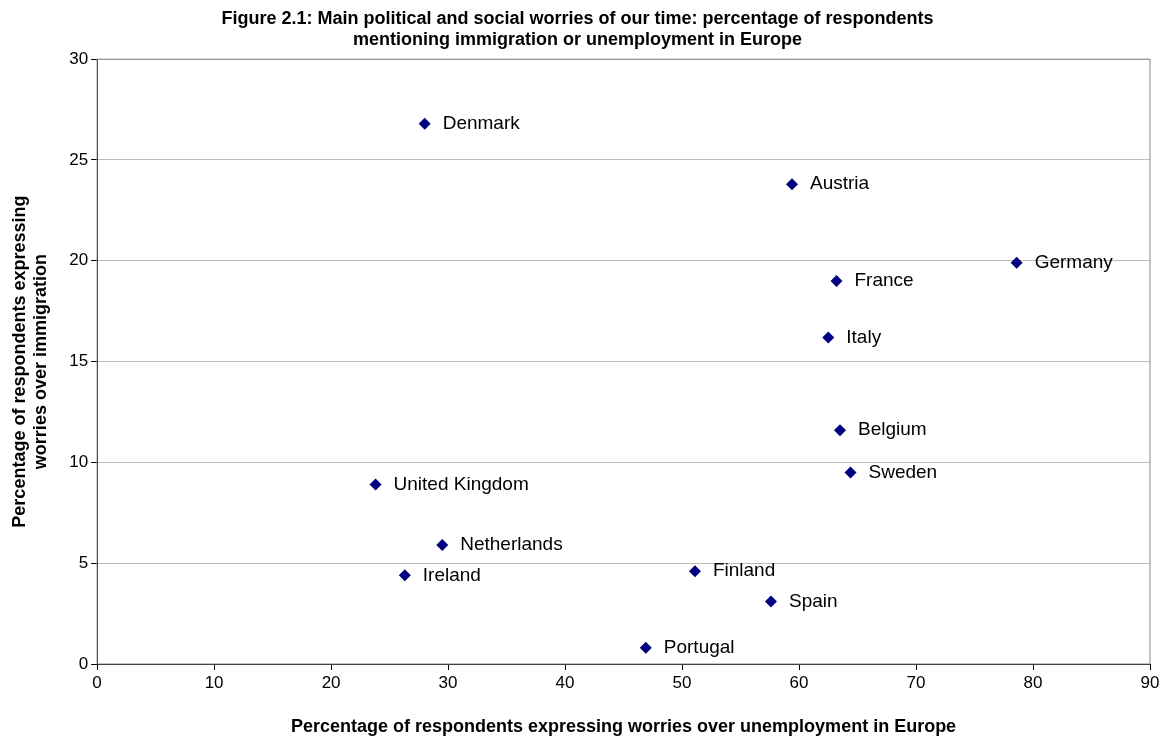 The width and height of the screenshot is (1170, 747). I want to click on series-label: Germany, so click(1074, 262).